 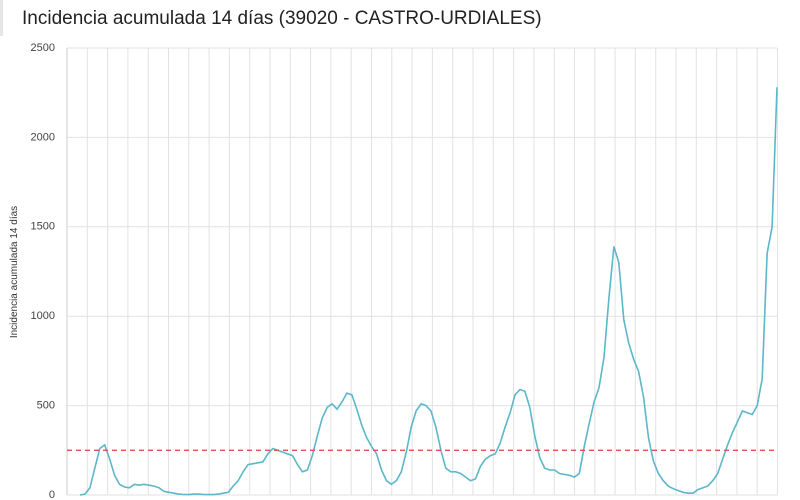 What do you see at coordinates (14, 272) in the screenshot?
I see `y-axis-label: Incidencia acumulada 14 días` at bounding box center [14, 272].